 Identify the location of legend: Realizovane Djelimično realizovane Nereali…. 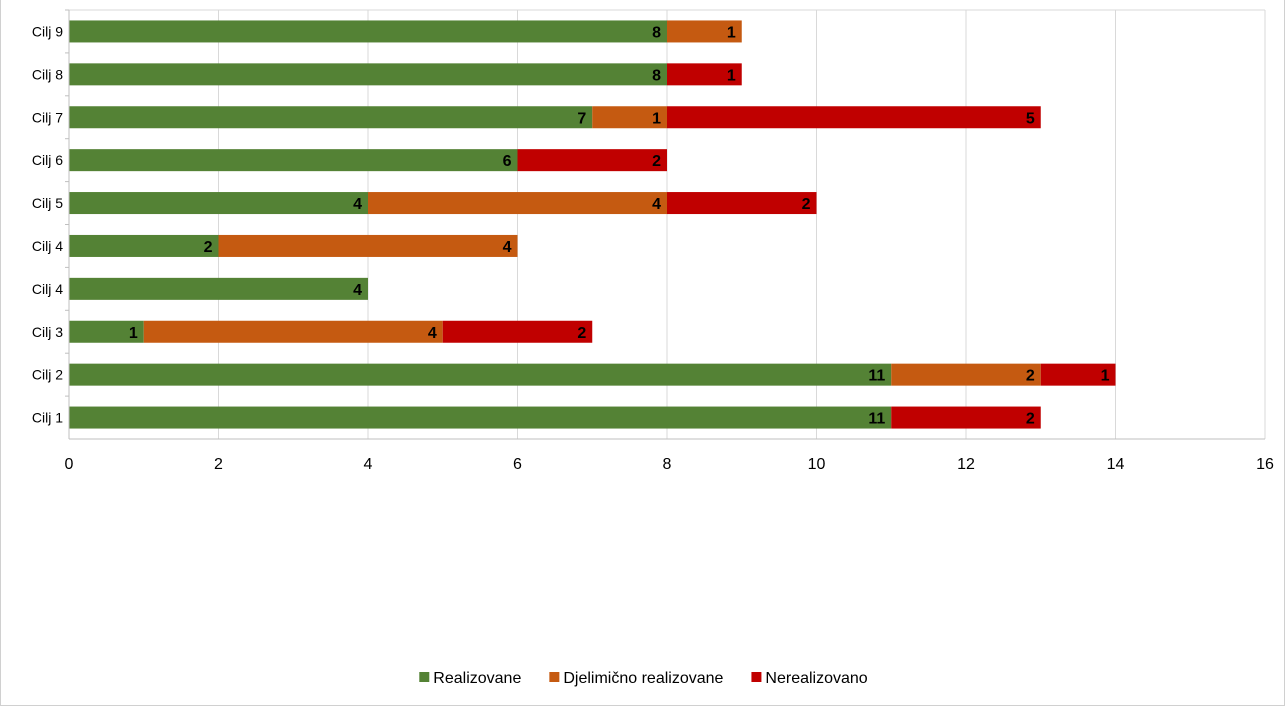
(643, 678).